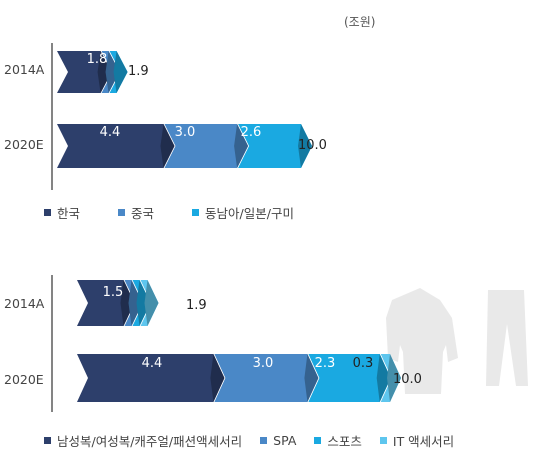 The height and width of the screenshot is (461, 540). What do you see at coordinates (312, 145) in the screenshot?
I see `top-2020e-total: 10.0` at bounding box center [312, 145].